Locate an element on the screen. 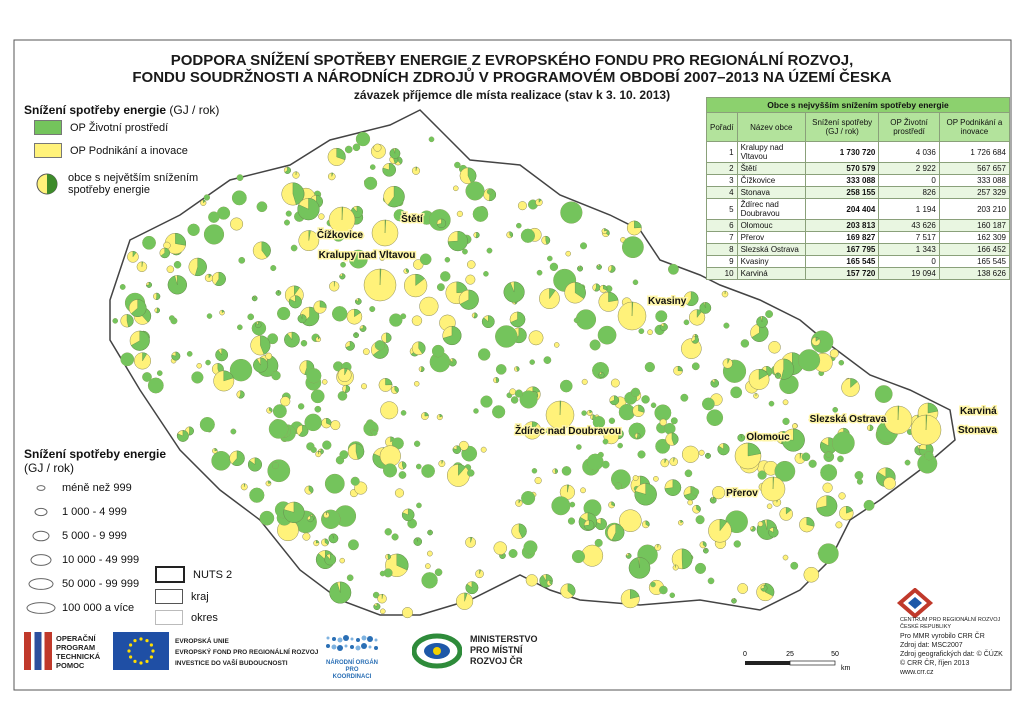 The width and height of the screenshot is (1024, 724). city-label: Štětí is located at coordinates (412, 218).